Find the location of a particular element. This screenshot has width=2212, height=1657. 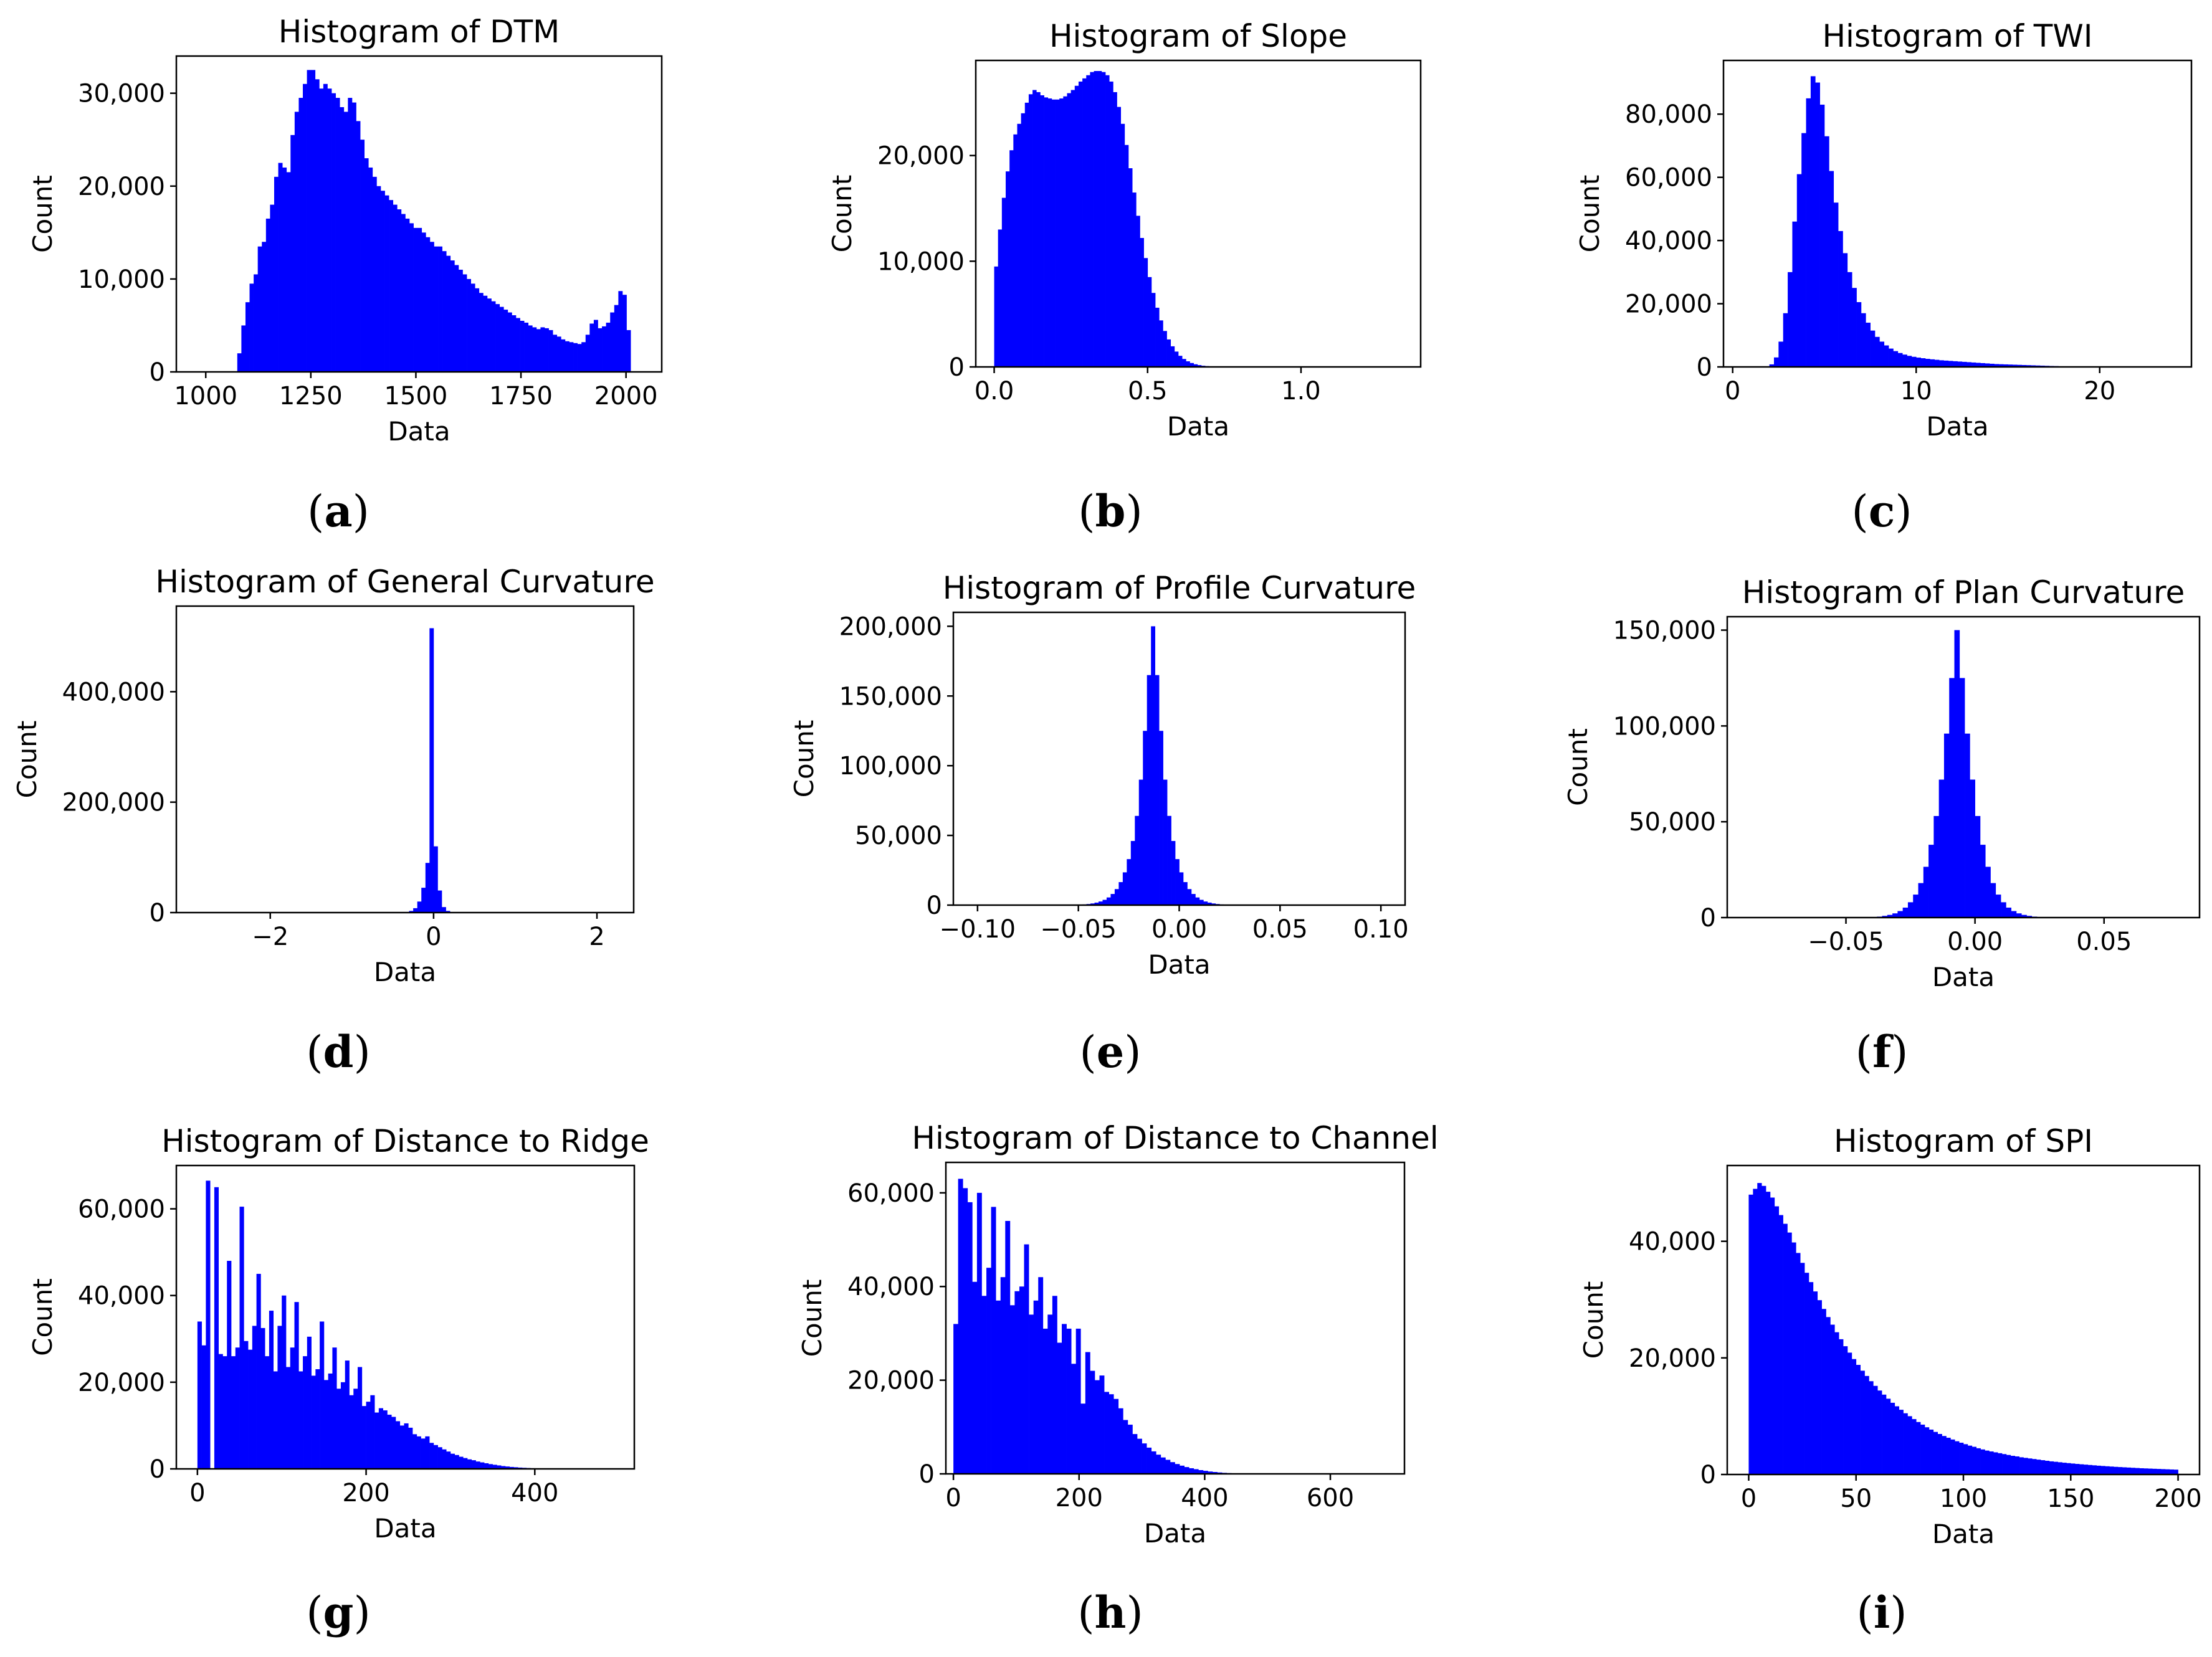

chart-title: Histogram of General Curvature is located at coordinates (405, 582).